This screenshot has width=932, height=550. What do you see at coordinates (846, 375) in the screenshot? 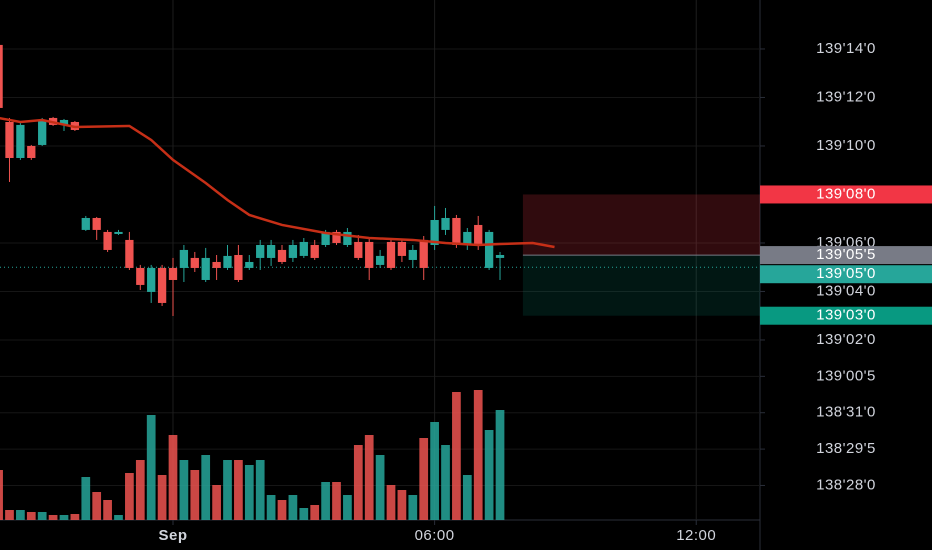
I see `y-tick-label: 139'00'5` at bounding box center [846, 375].